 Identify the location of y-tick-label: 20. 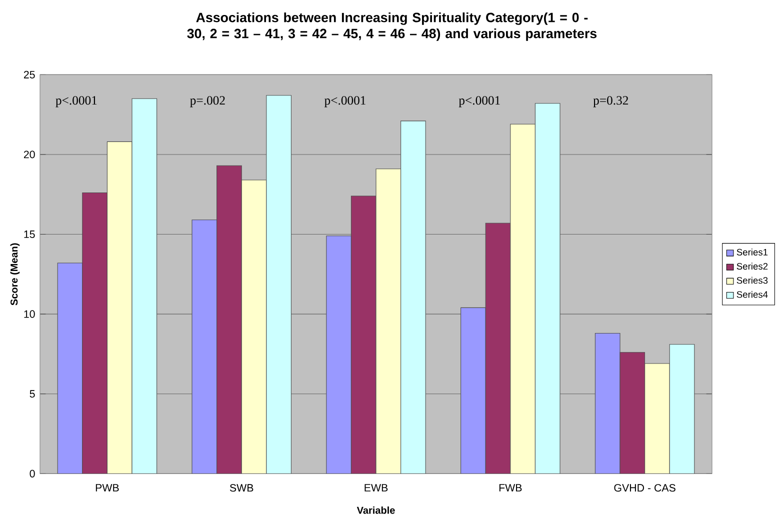
(29, 154).